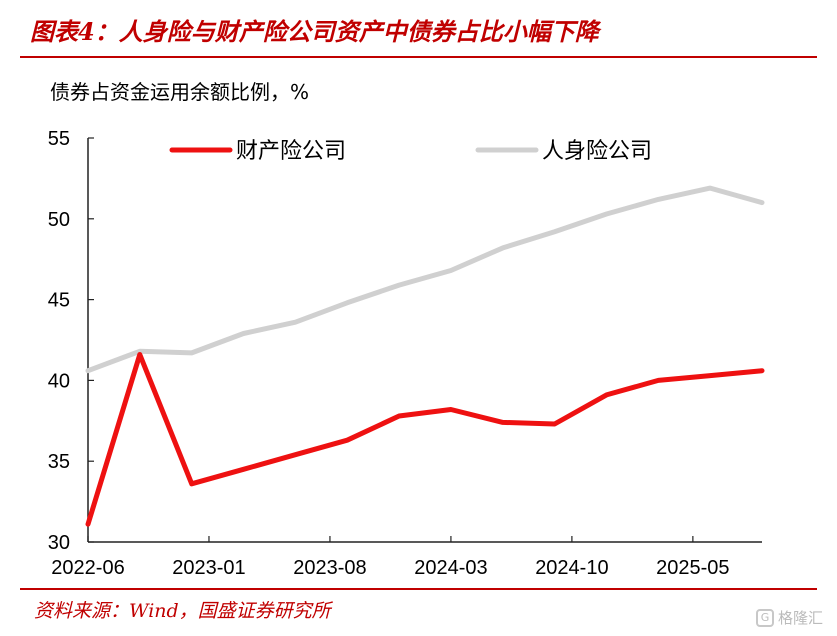 The width and height of the screenshot is (837, 636). What do you see at coordinates (800, 618) in the screenshot?
I see `watermark-text: 格隆汇` at bounding box center [800, 618].